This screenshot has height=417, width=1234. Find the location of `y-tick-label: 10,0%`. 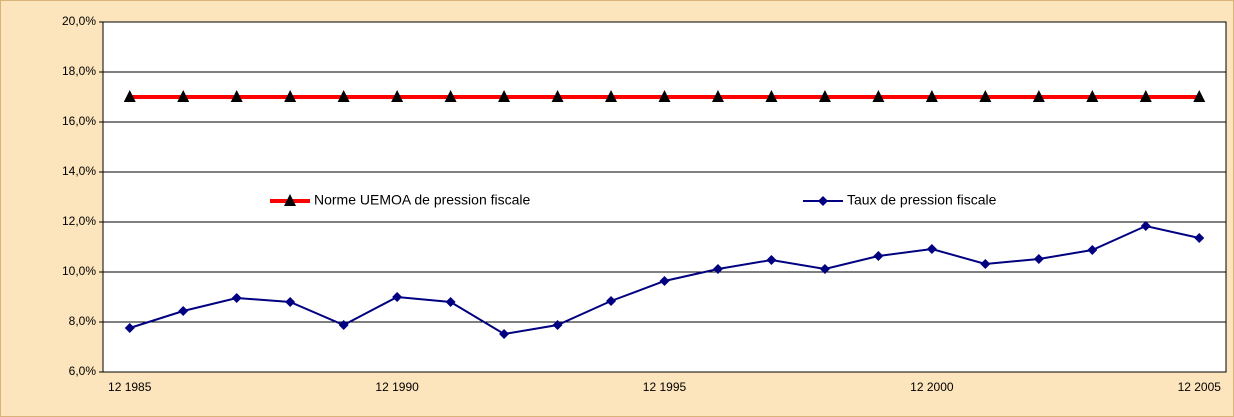

y-tick-label: 10,0% is located at coordinates (79, 271).